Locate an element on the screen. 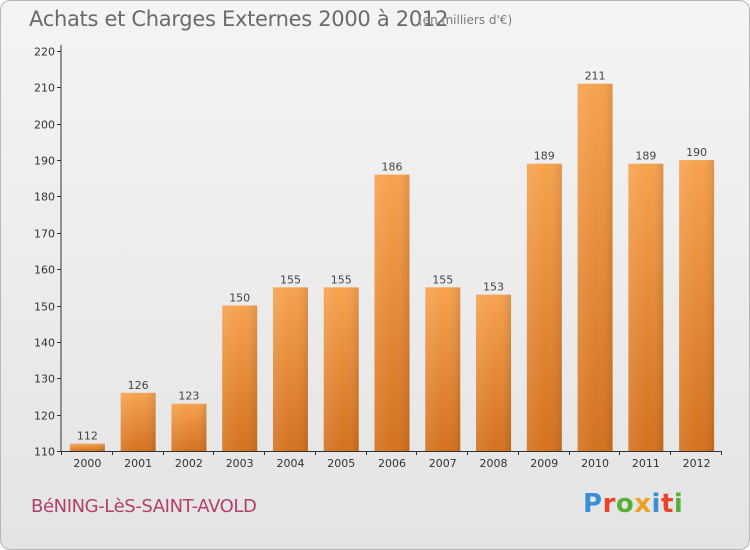 The width and height of the screenshot is (750, 550). y-tick-label: 110 is located at coordinates (44, 452).